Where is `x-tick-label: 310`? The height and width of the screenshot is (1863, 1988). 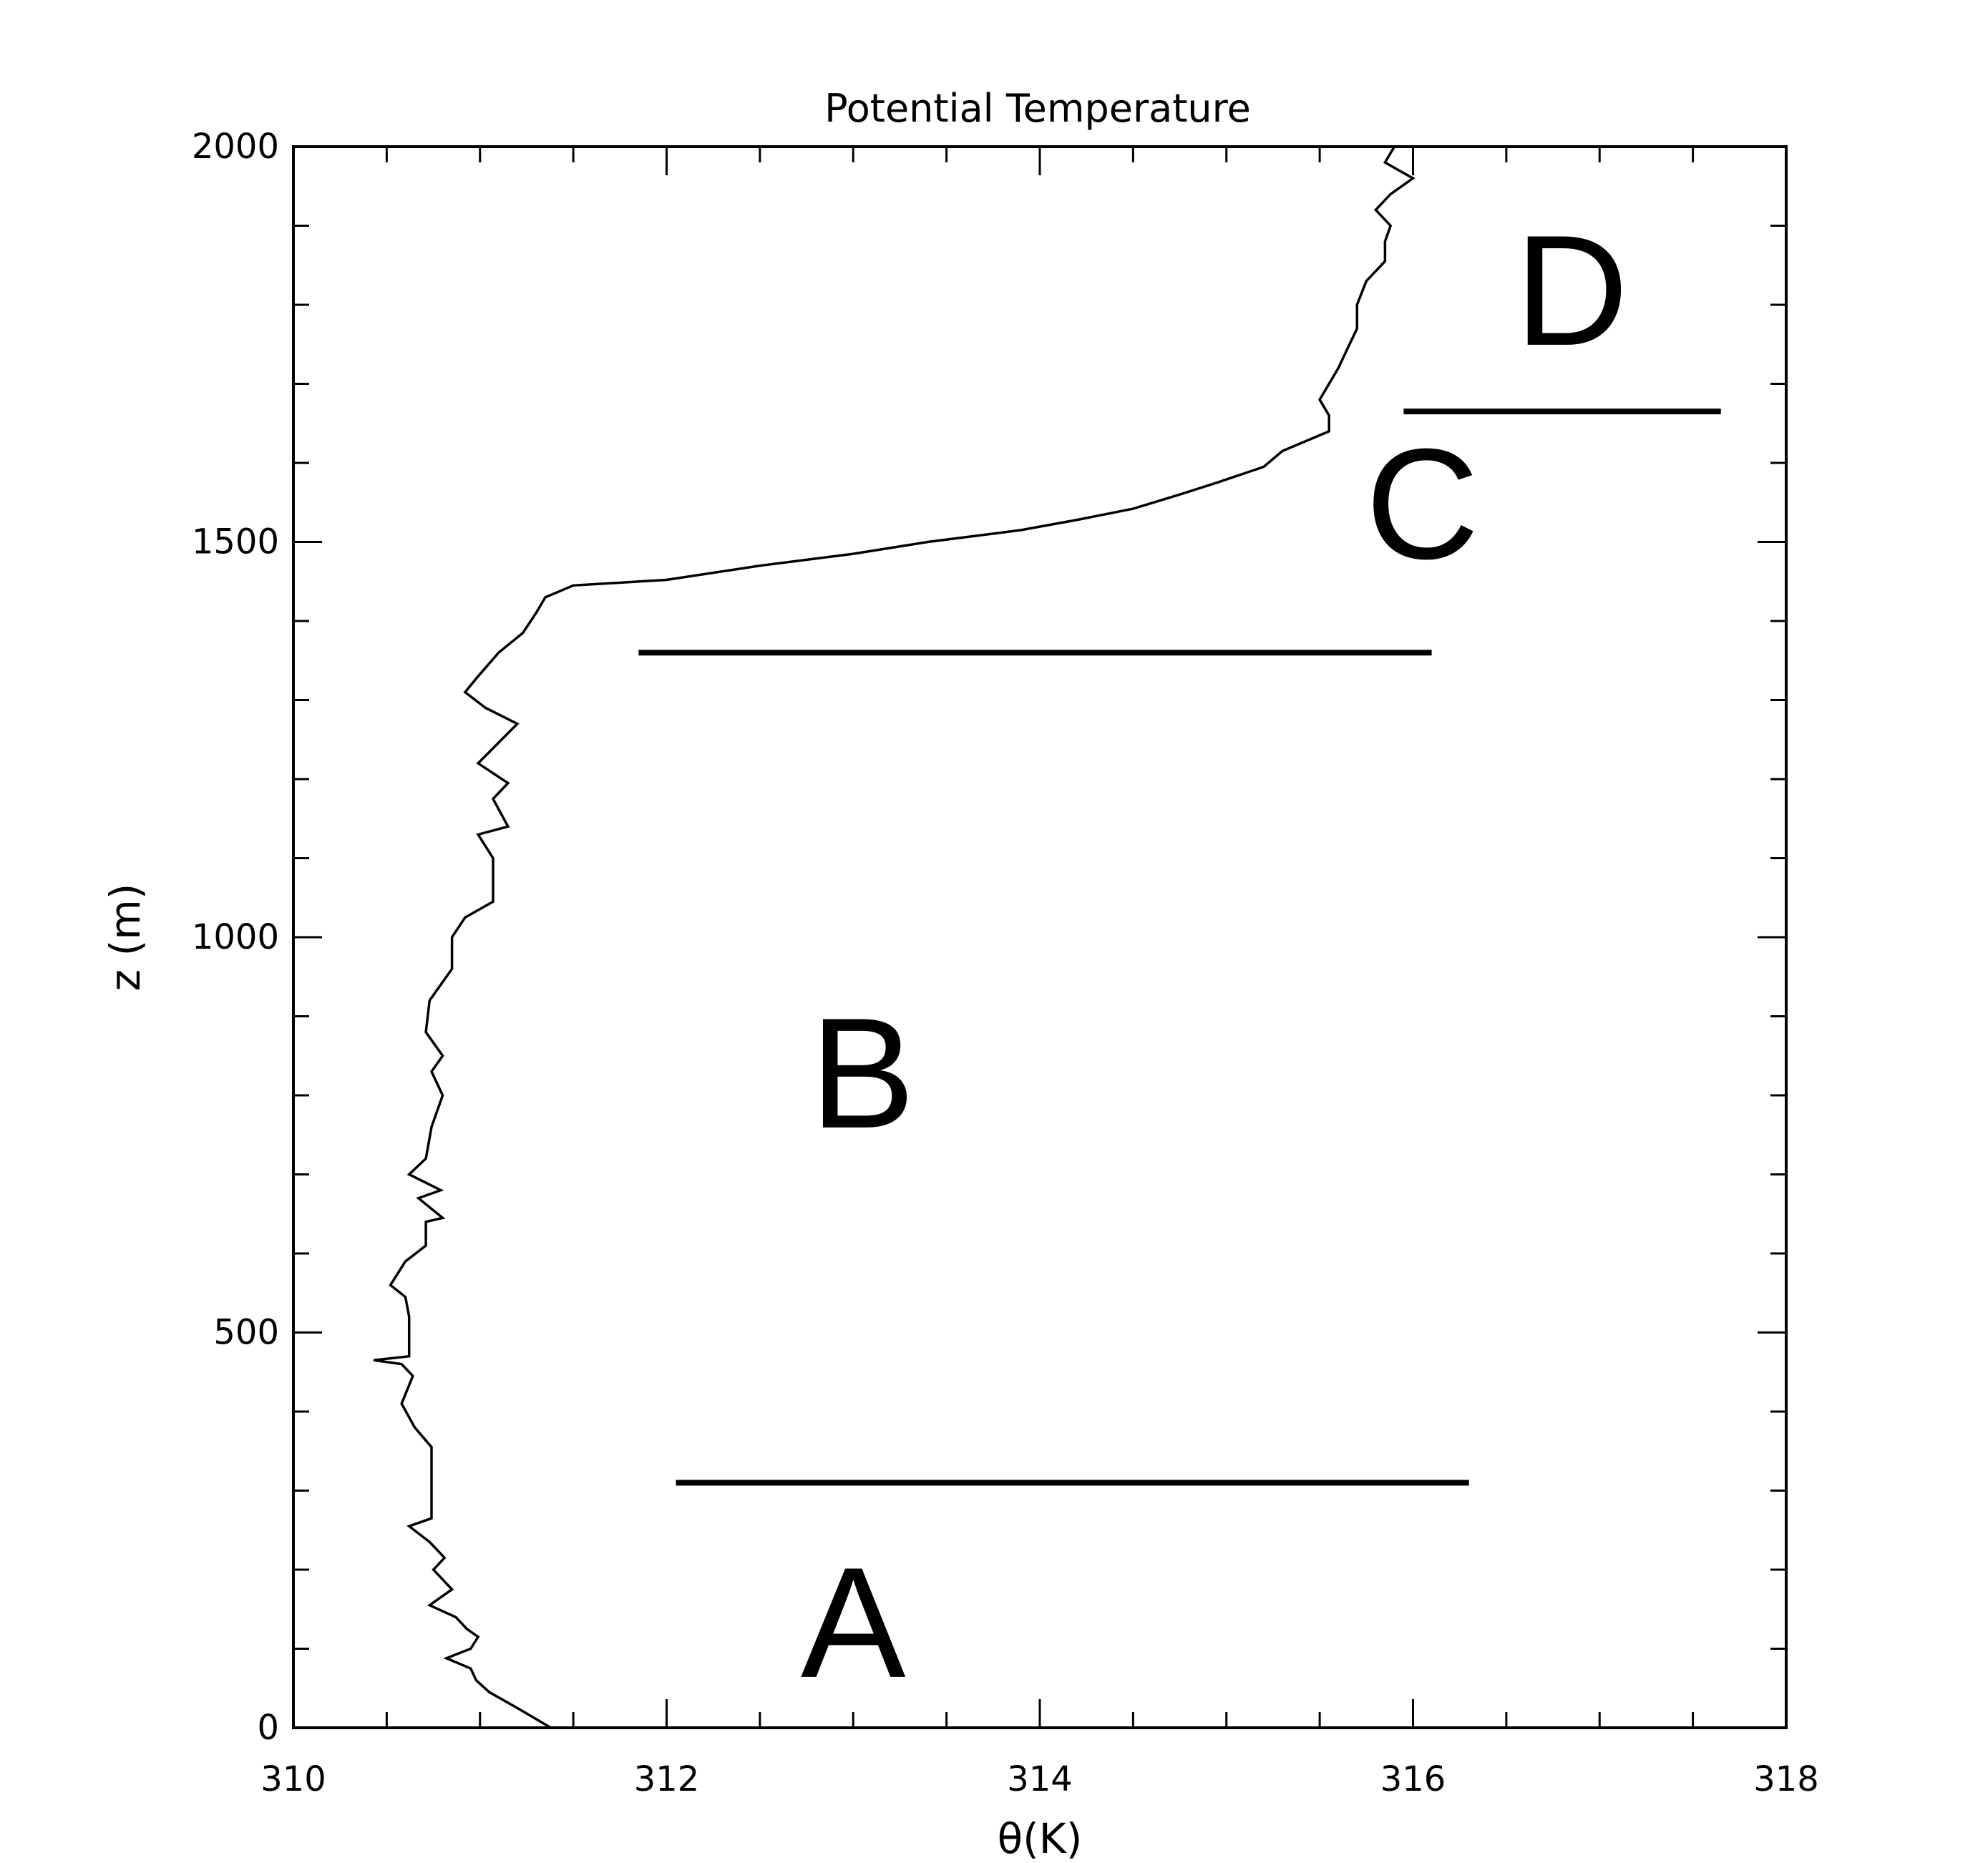 x-tick-label: 310 is located at coordinates (293, 1779).